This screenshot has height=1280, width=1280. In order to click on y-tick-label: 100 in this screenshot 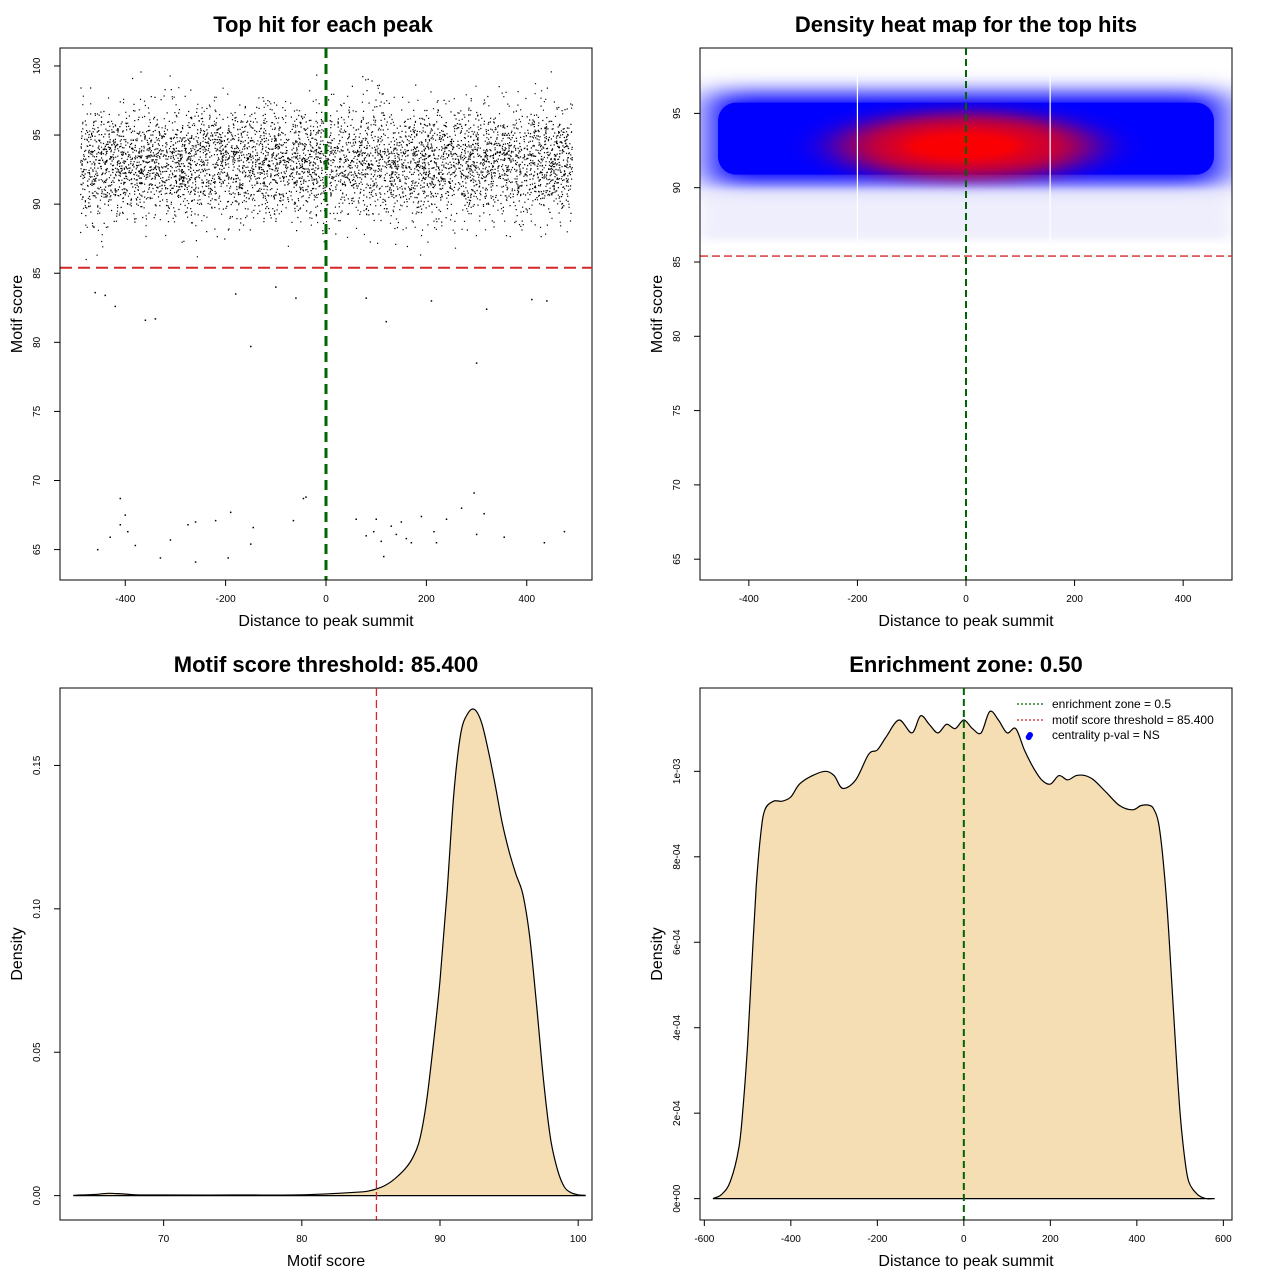, I will do `click(37, 65)`.